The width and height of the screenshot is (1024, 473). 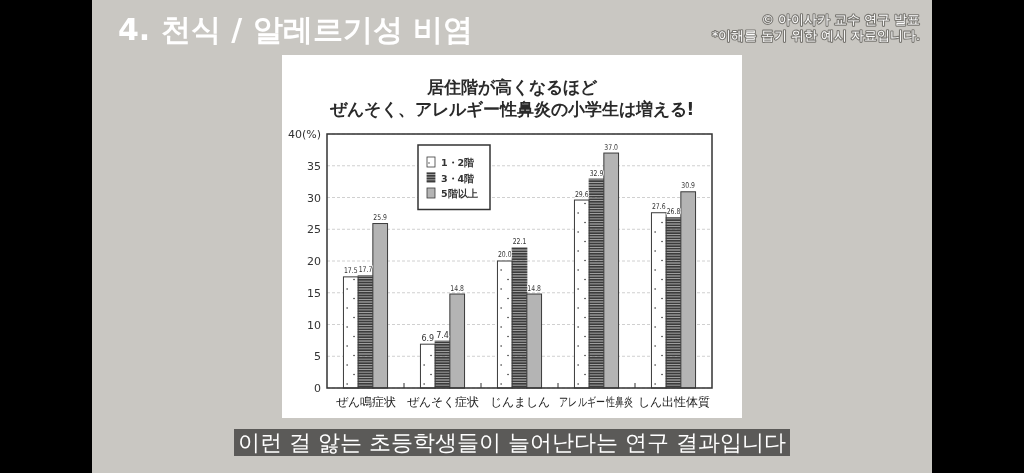 I want to click on data-label: 20.0, so click(x=505, y=254).